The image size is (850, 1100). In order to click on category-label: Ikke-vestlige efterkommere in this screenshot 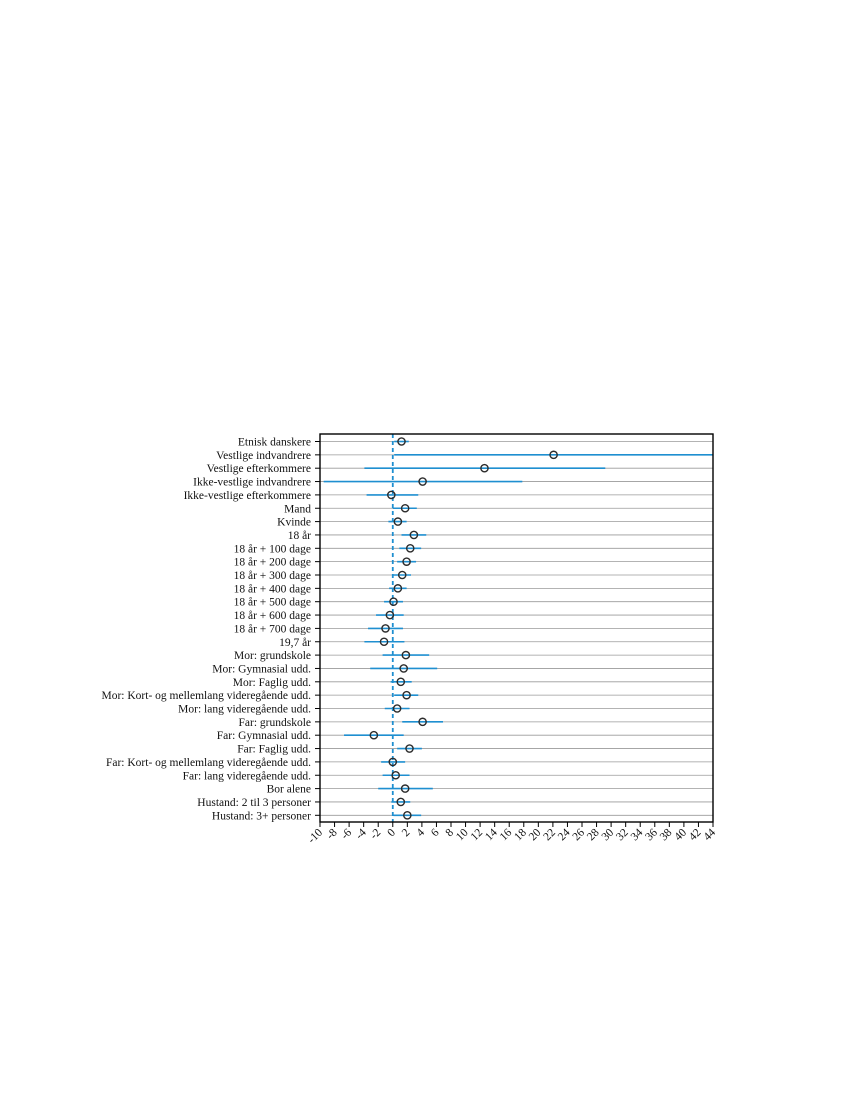, I will do `click(247, 496)`.